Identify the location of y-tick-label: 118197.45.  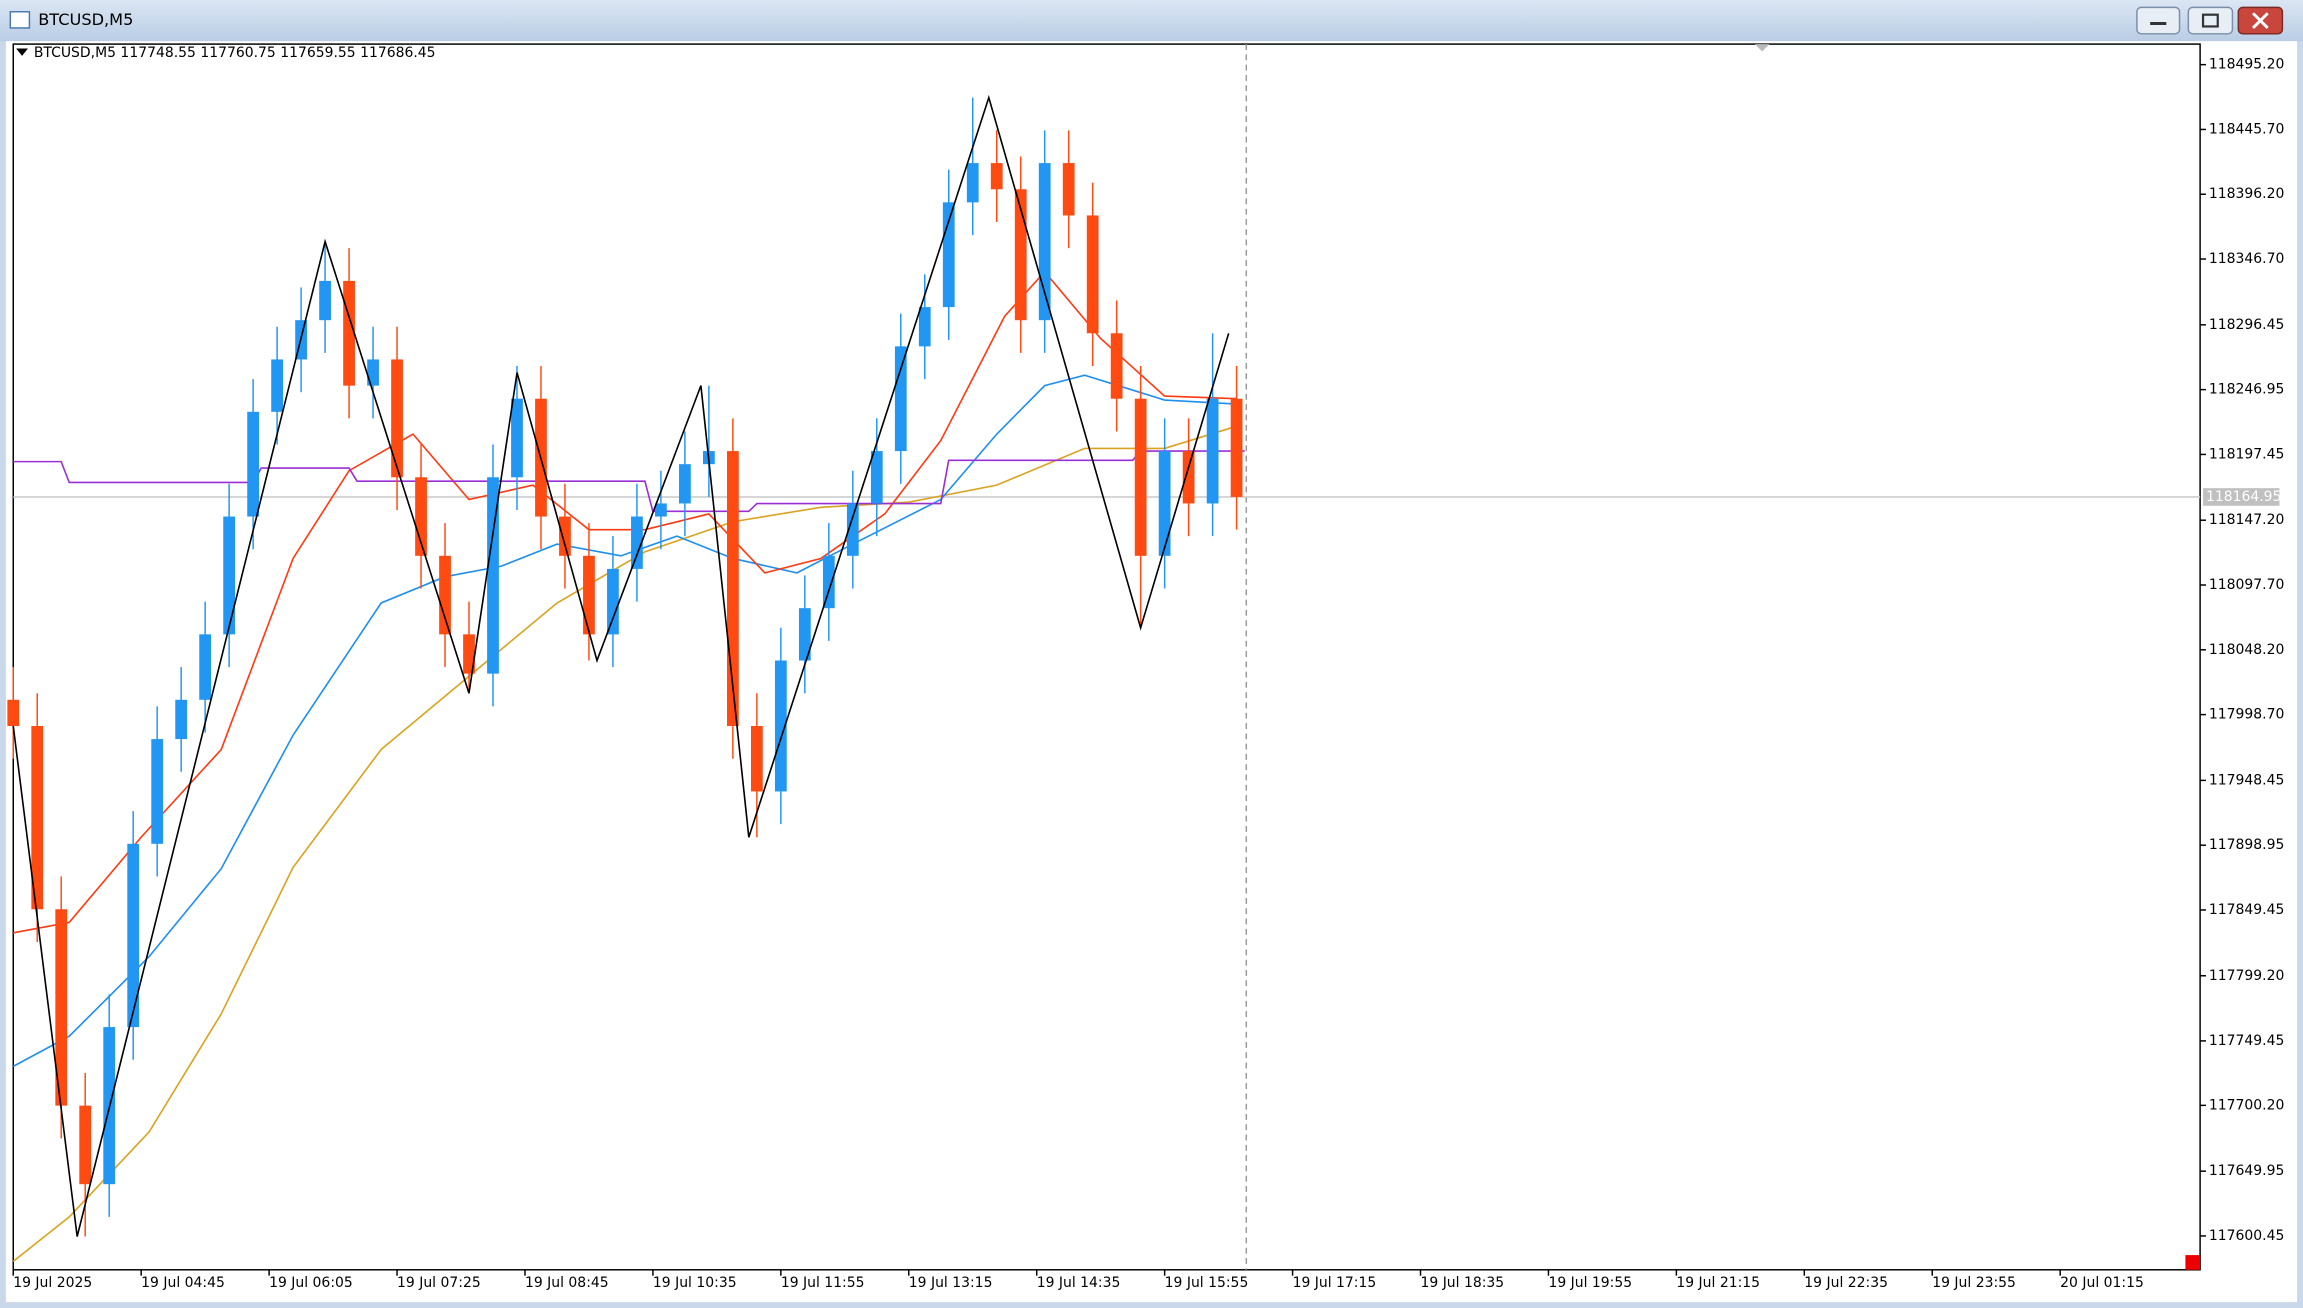
(2246, 454).